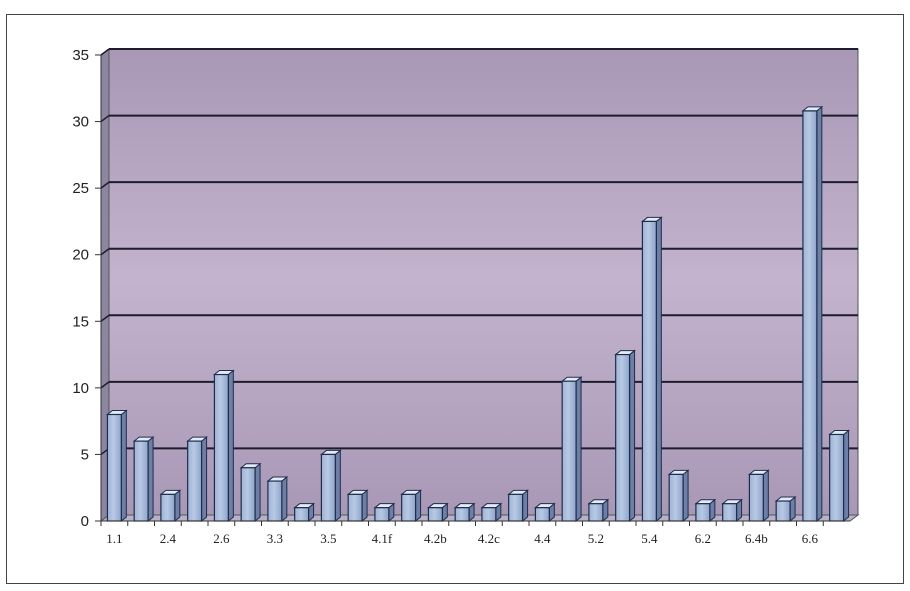 The height and width of the screenshot is (591, 910). What do you see at coordinates (328, 538) in the screenshot?
I see `x-tick-label: 3.5` at bounding box center [328, 538].